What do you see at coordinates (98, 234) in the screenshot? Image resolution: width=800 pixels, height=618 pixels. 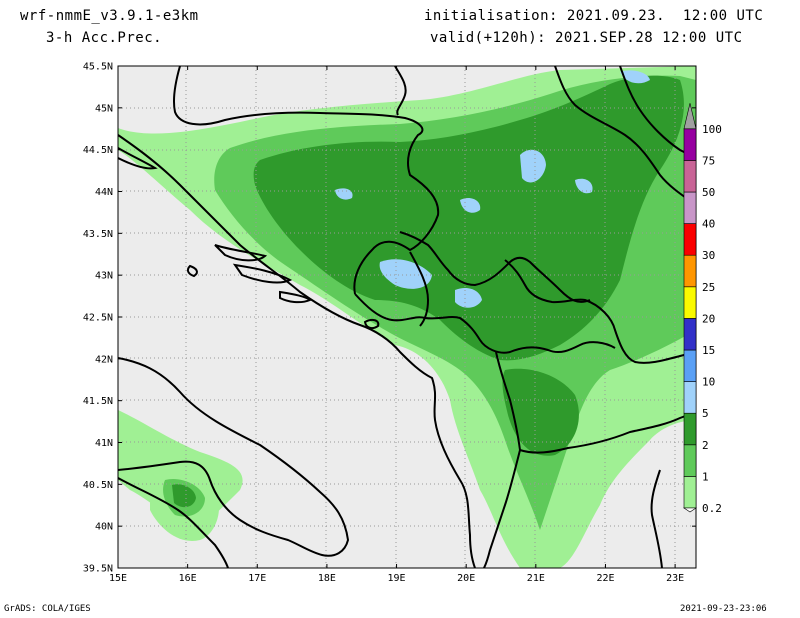 I see `lat-label: 43.5N` at bounding box center [98, 234].